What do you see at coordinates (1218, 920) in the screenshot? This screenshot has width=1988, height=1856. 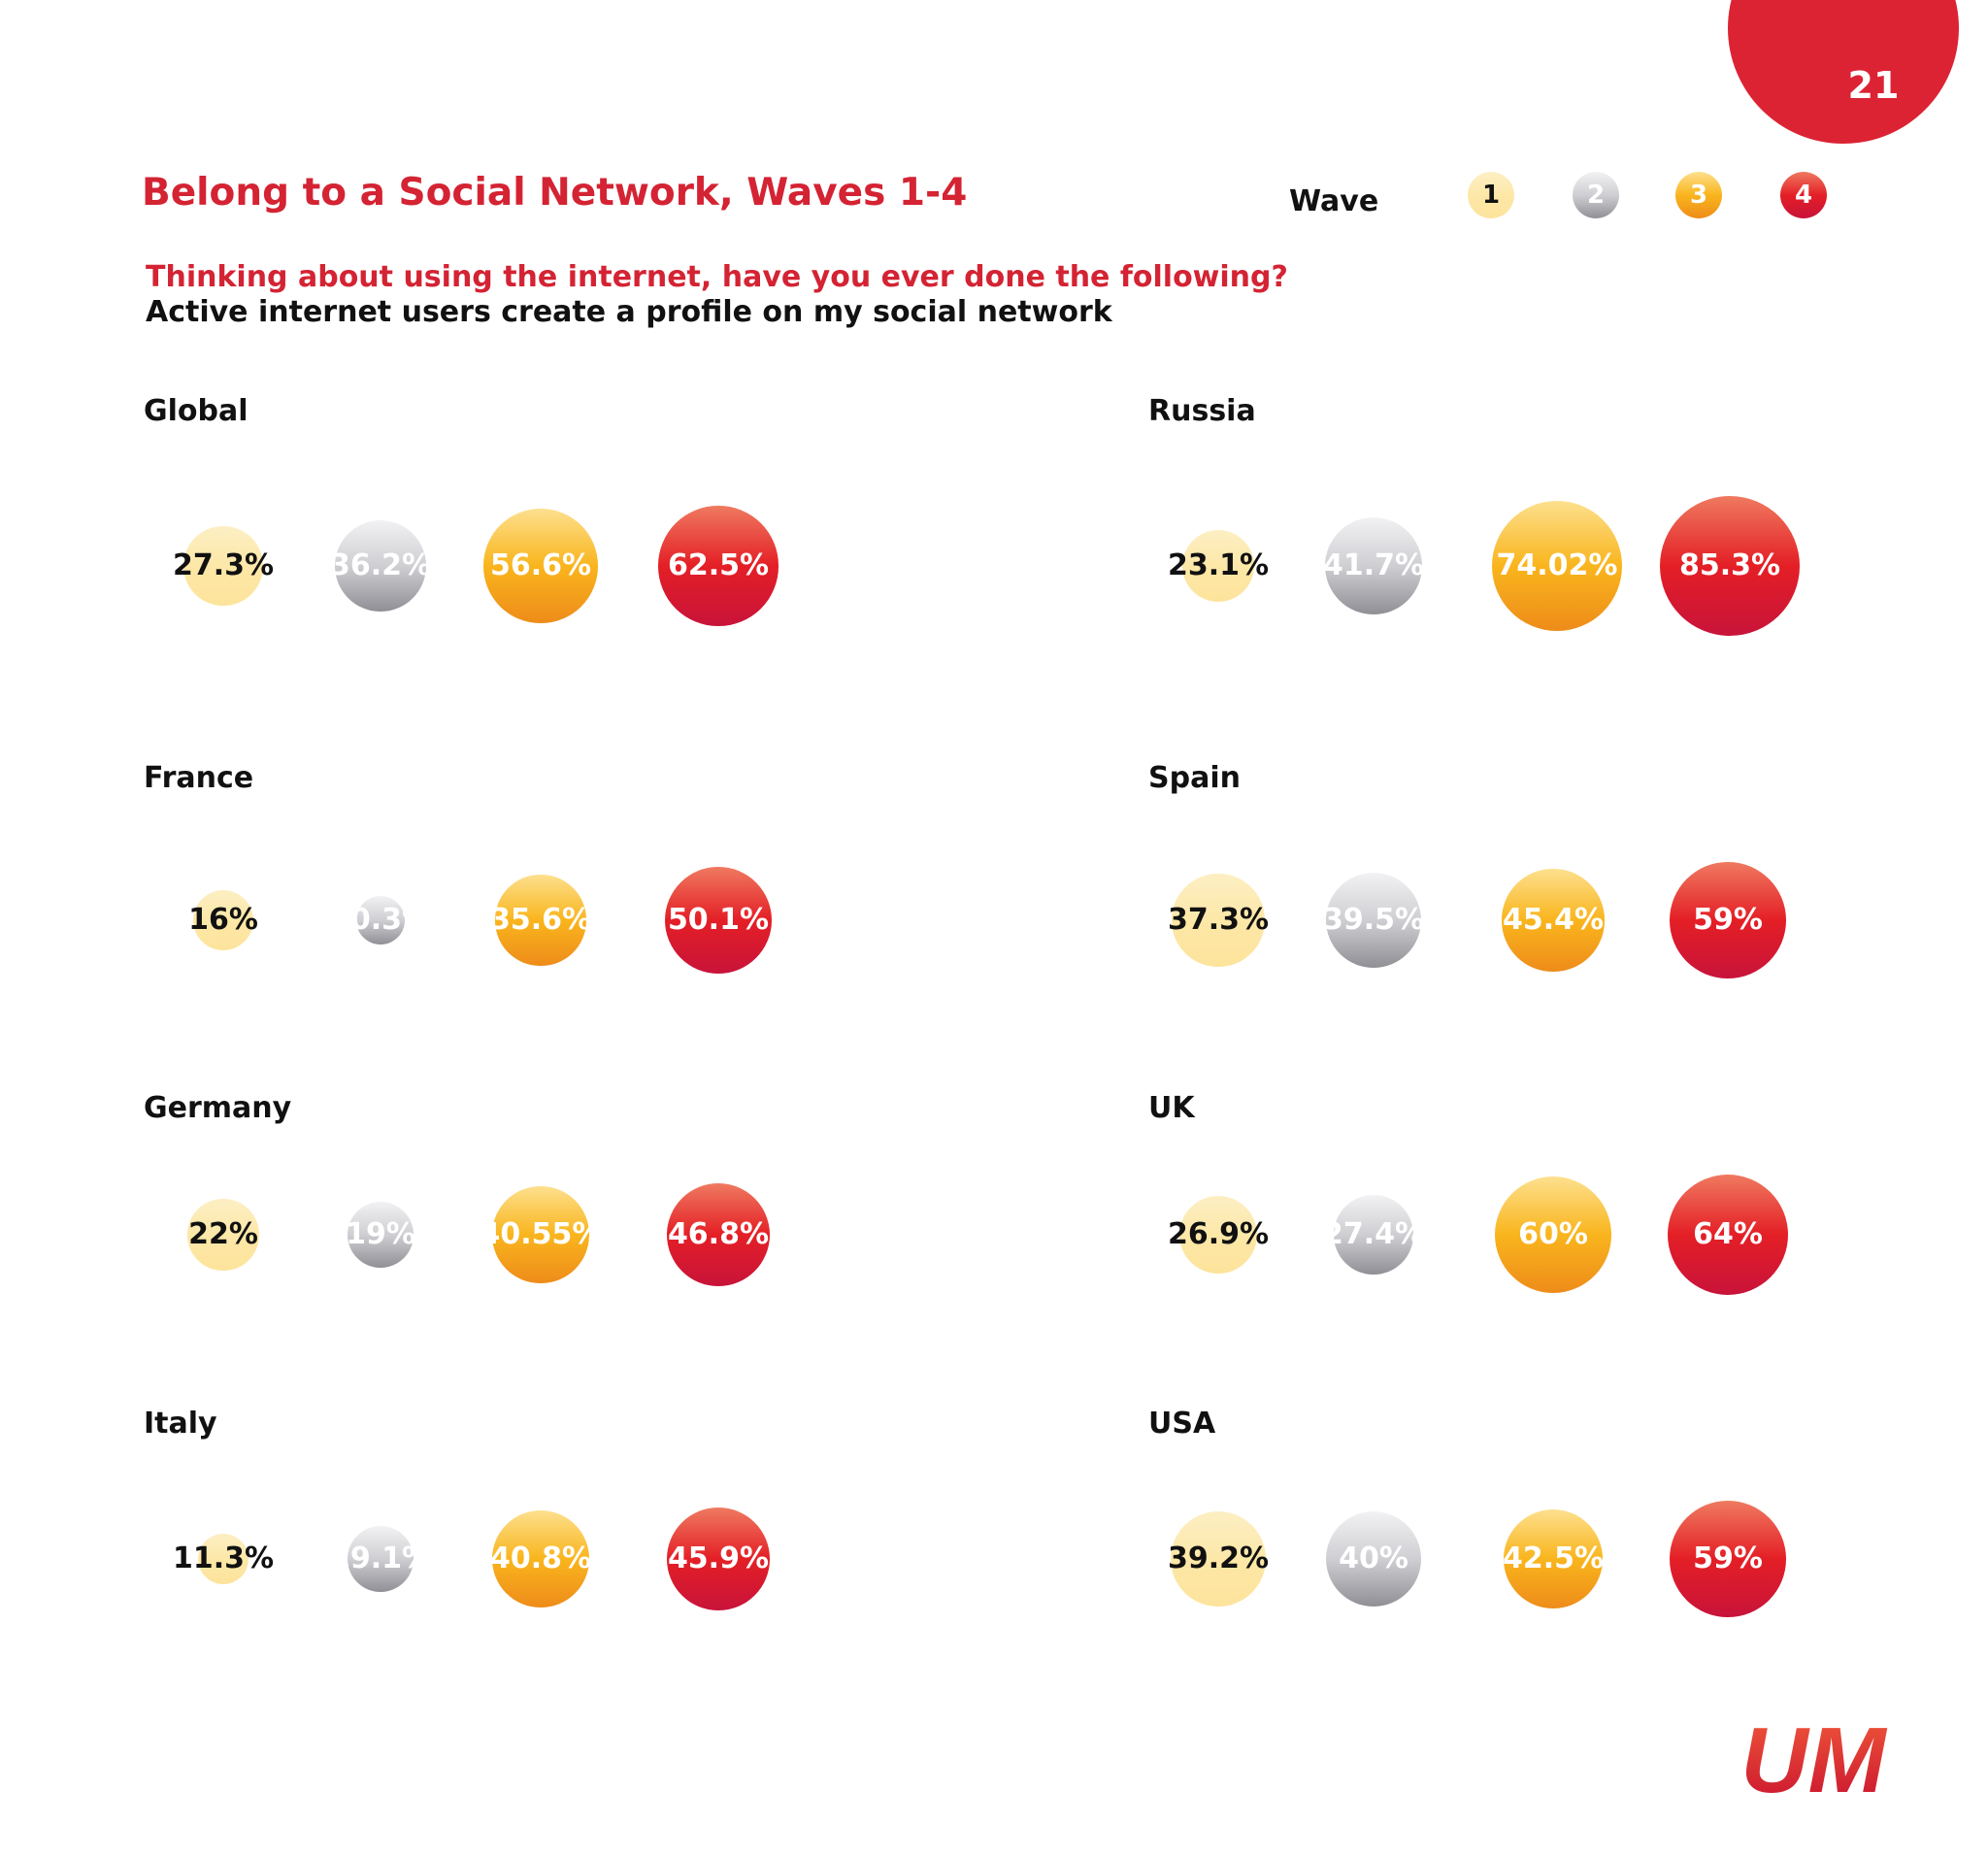 I see `bubble-spain-wave-1: 37.3%` at bounding box center [1218, 920].